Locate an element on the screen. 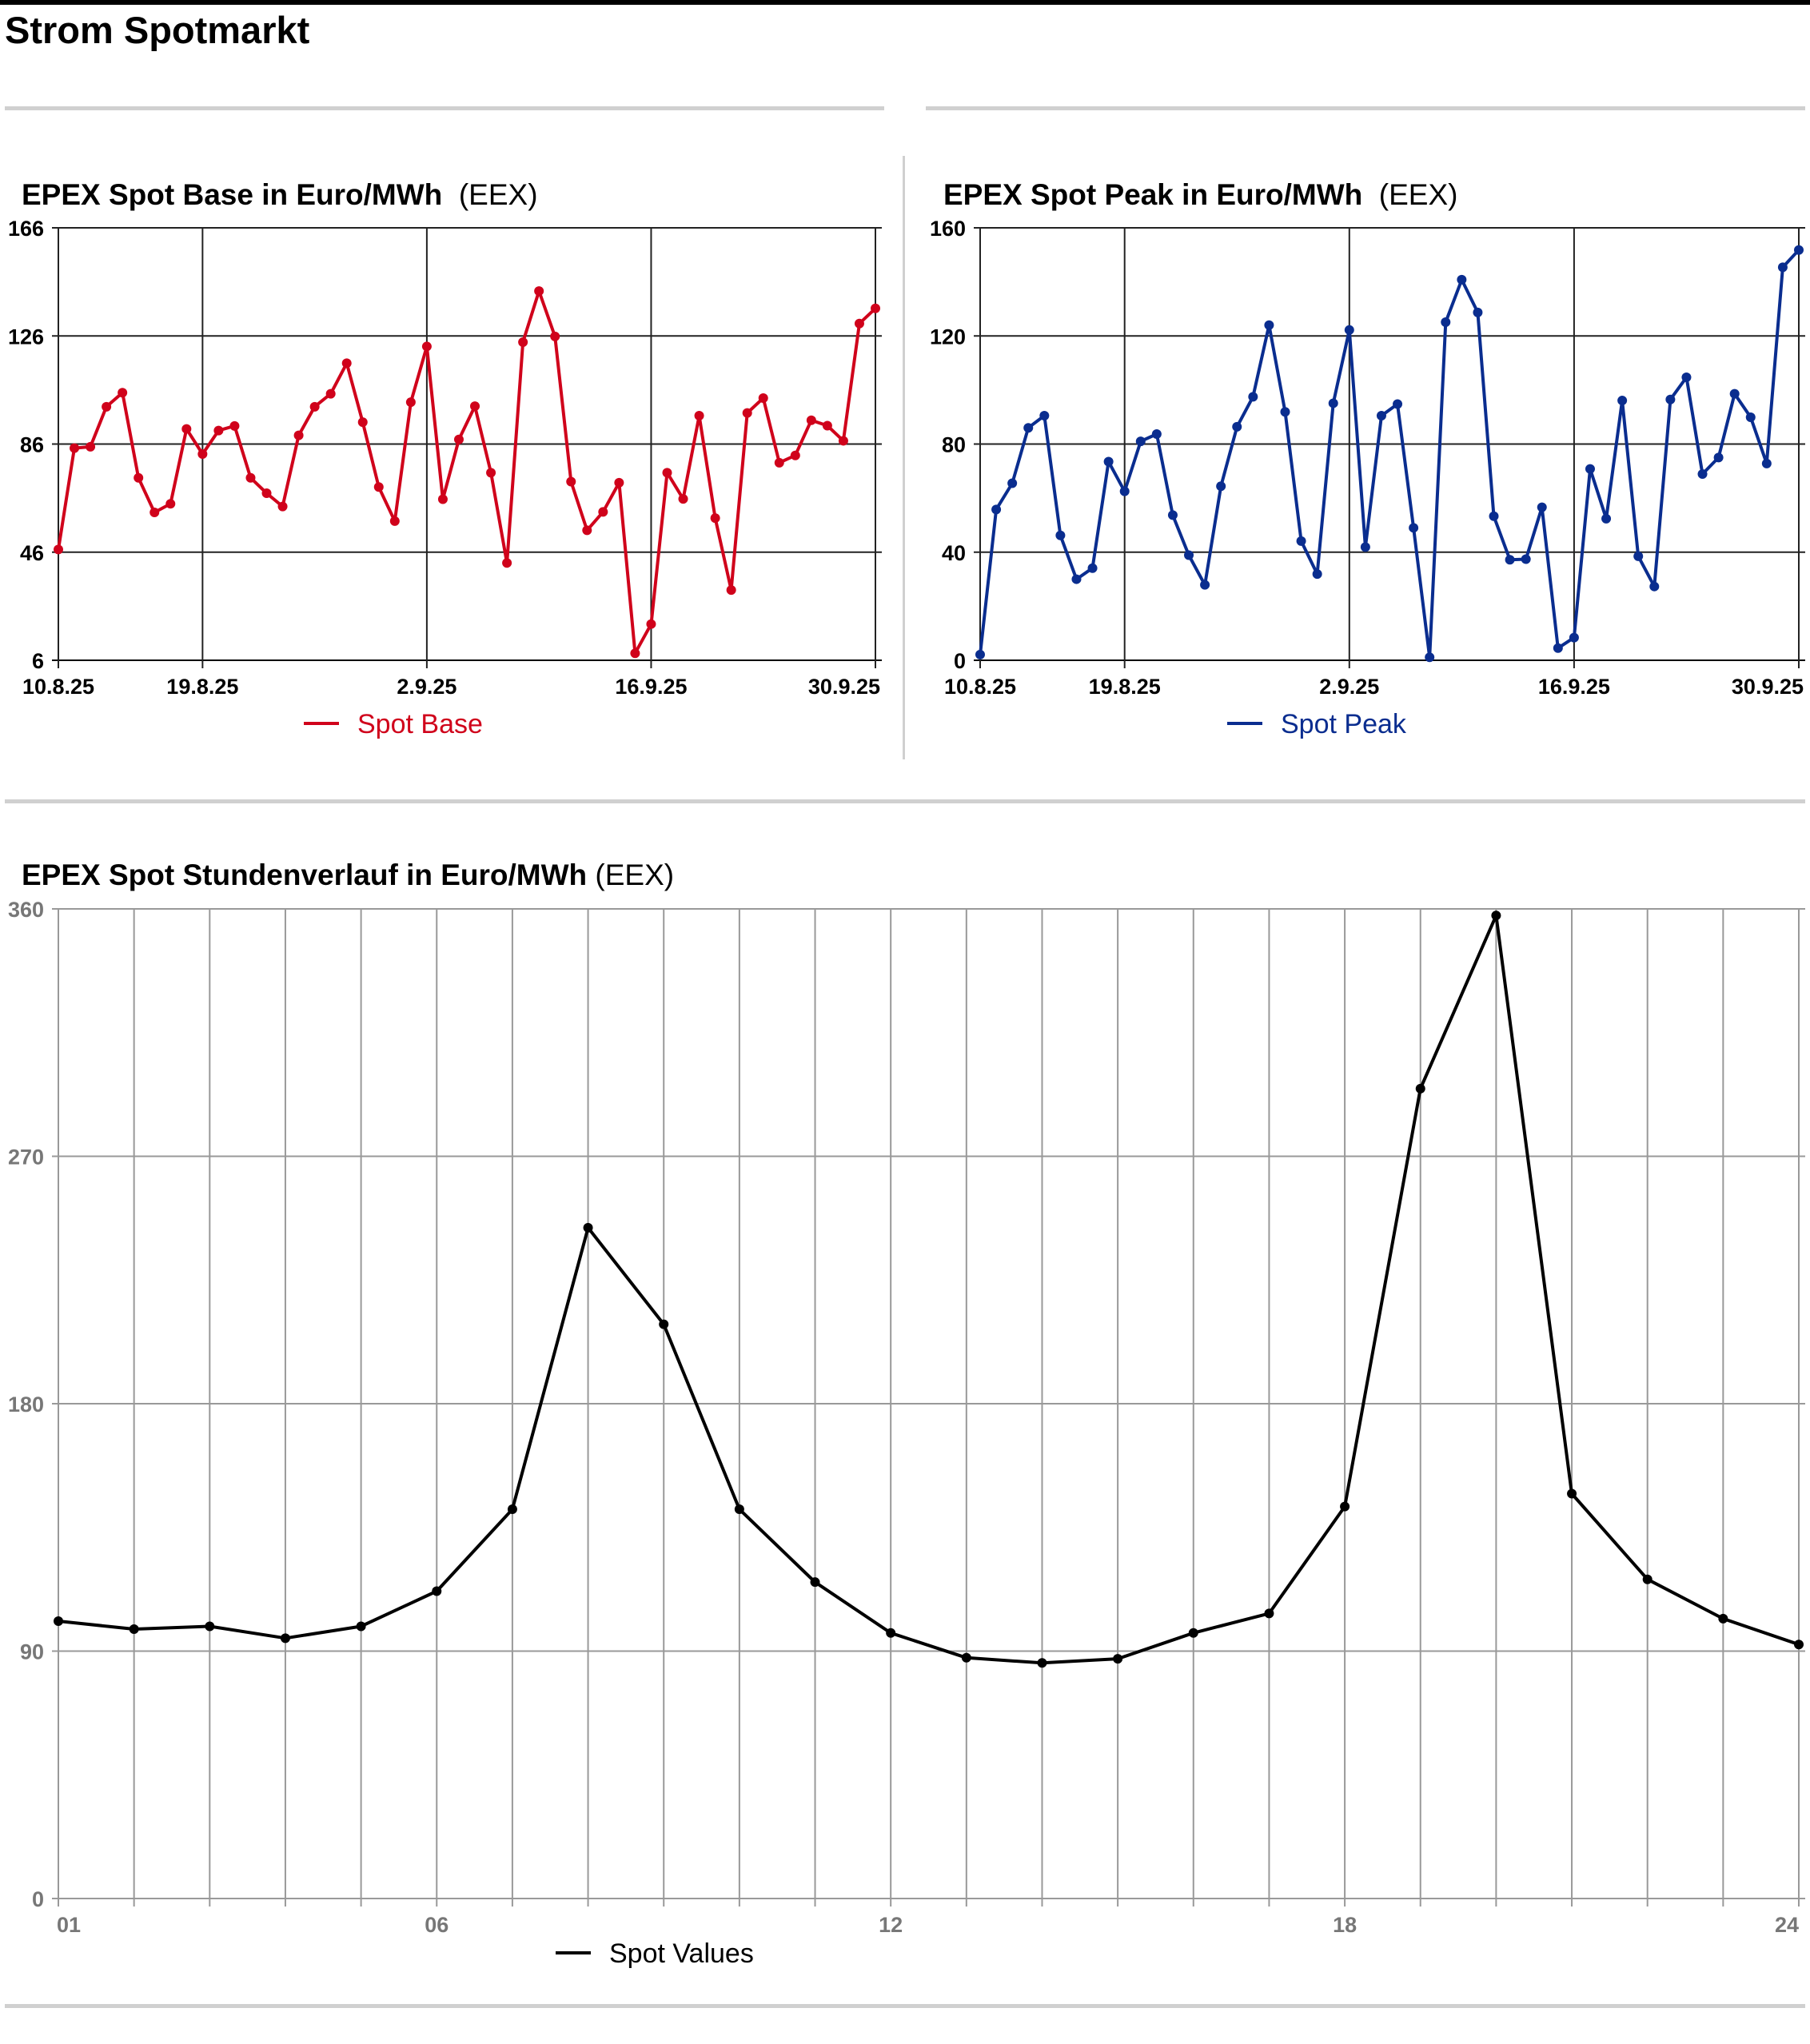 The image size is (1810, 2044). base-source: (EEX) is located at coordinates (498, 194).